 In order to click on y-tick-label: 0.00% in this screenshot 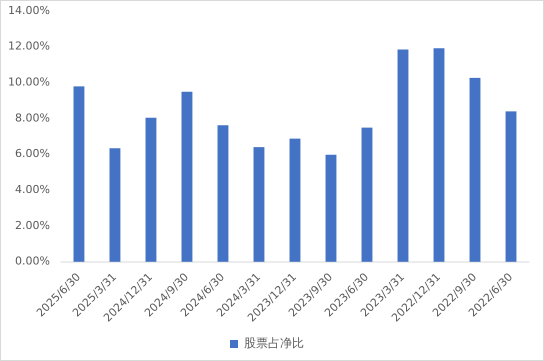, I will do `click(32, 261)`.